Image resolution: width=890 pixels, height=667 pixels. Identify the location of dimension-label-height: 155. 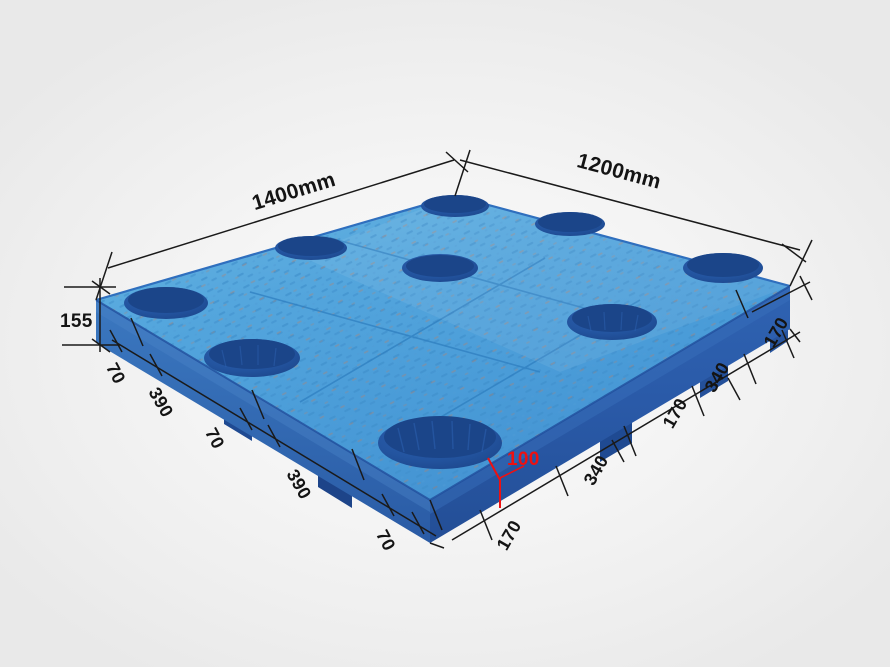
(76, 321).